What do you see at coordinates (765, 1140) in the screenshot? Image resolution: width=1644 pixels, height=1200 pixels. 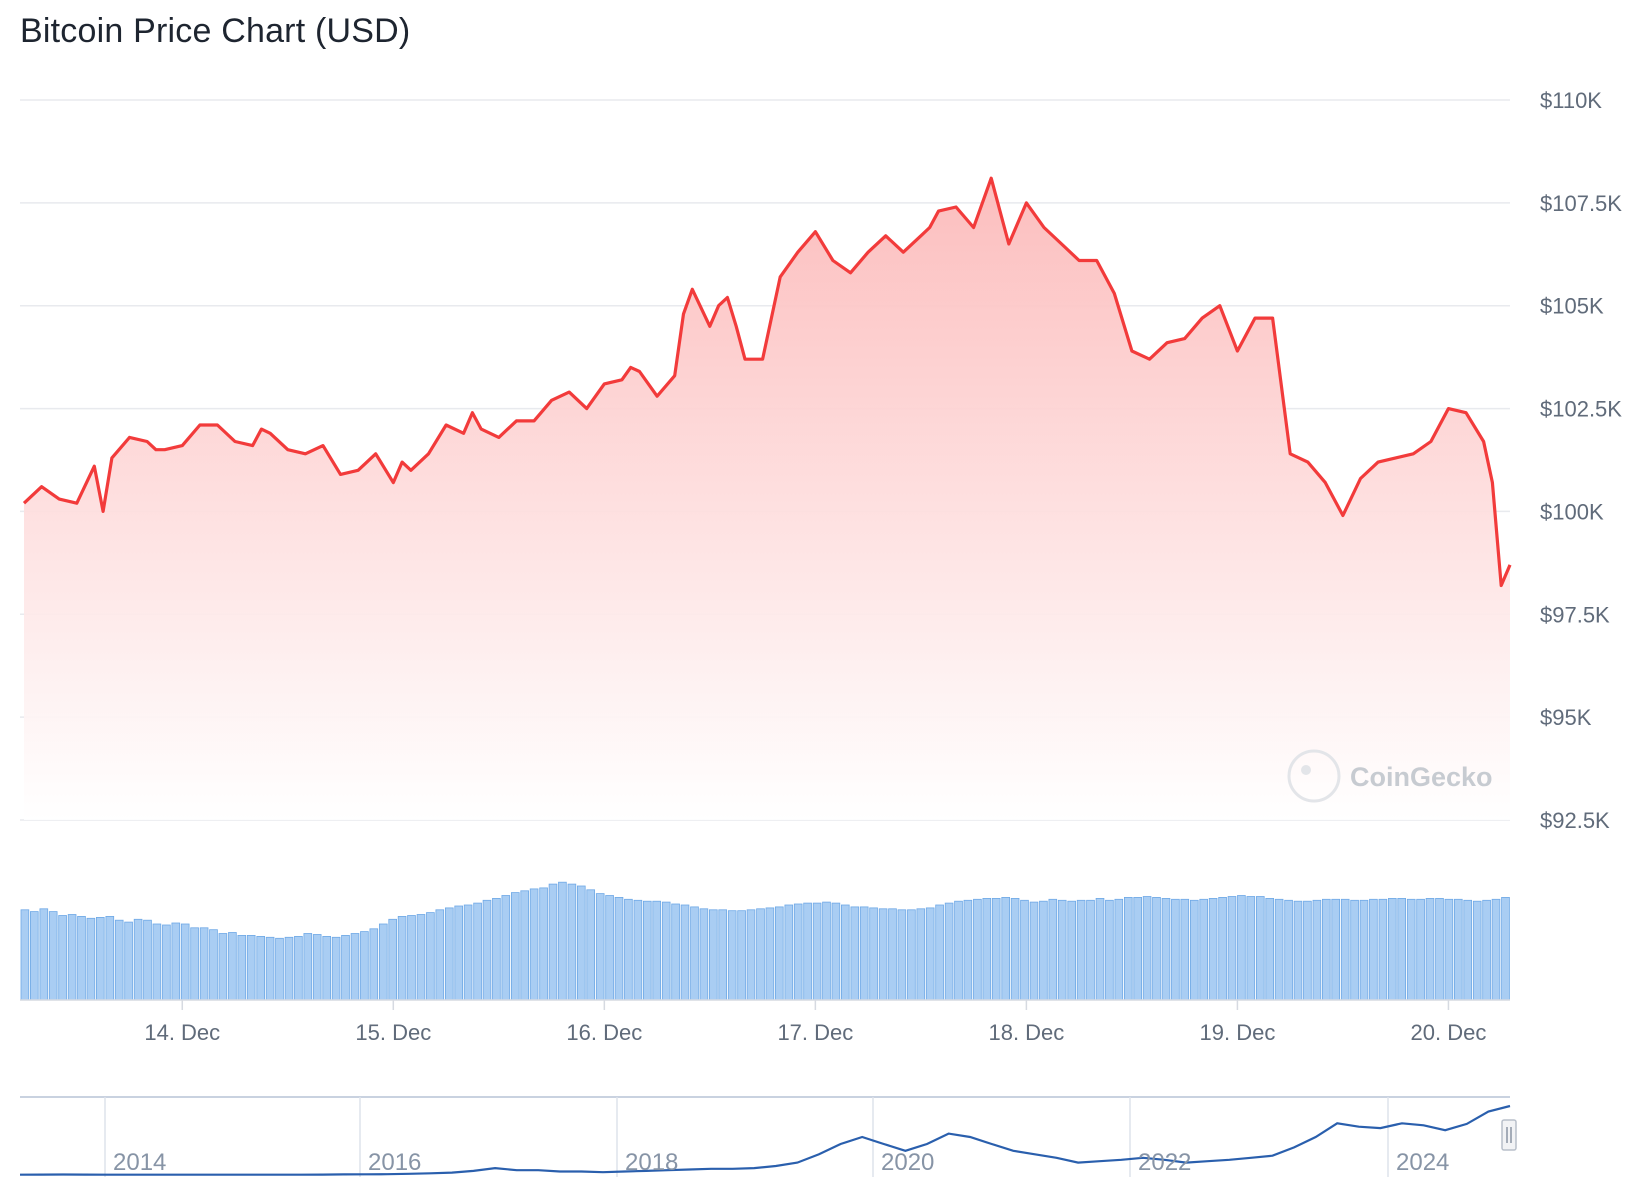 I see `navigator-series-line` at bounding box center [765, 1140].